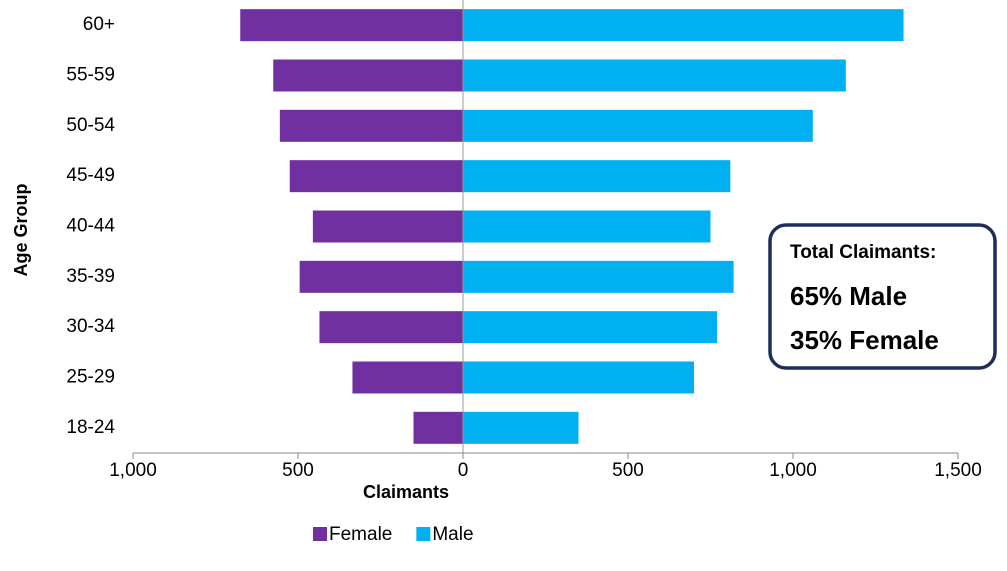 This screenshot has width=1007, height=571. Describe the element at coordinates (90, 175) in the screenshot. I see `y-tick-label: 45-49` at that location.